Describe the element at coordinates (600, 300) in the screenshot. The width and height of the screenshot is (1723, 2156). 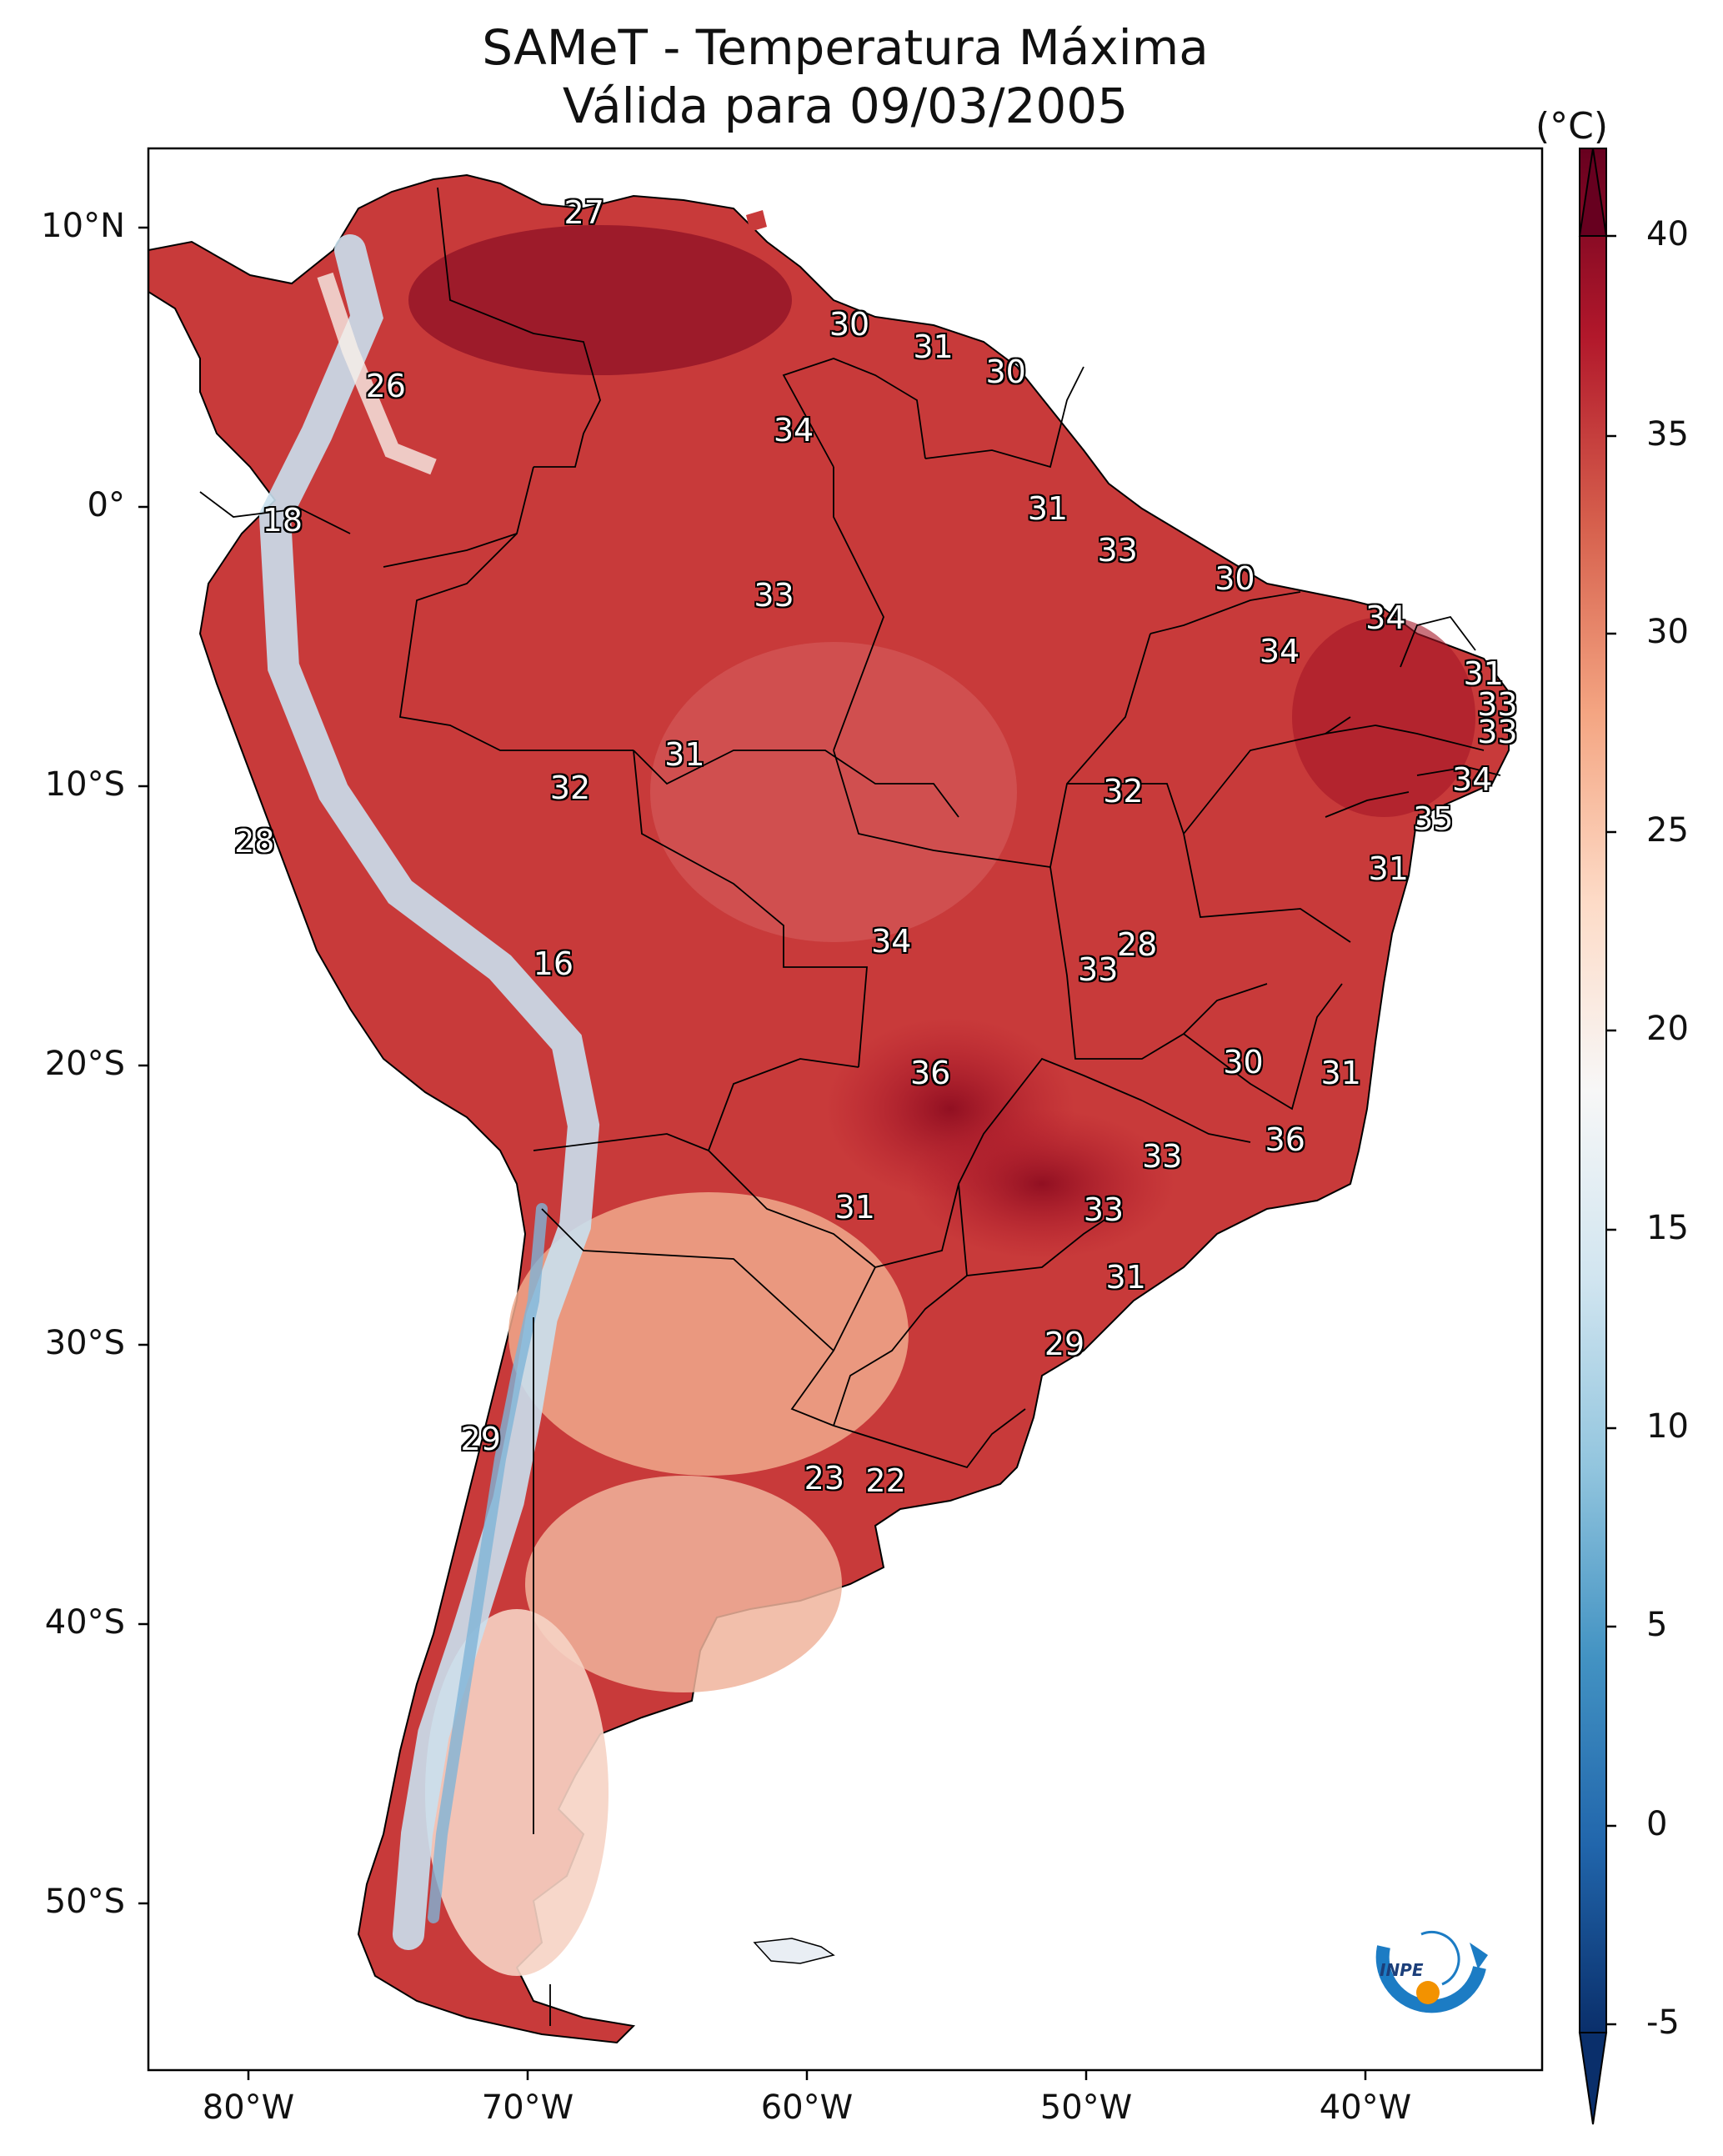
I see `venezuela-hot-region` at that location.